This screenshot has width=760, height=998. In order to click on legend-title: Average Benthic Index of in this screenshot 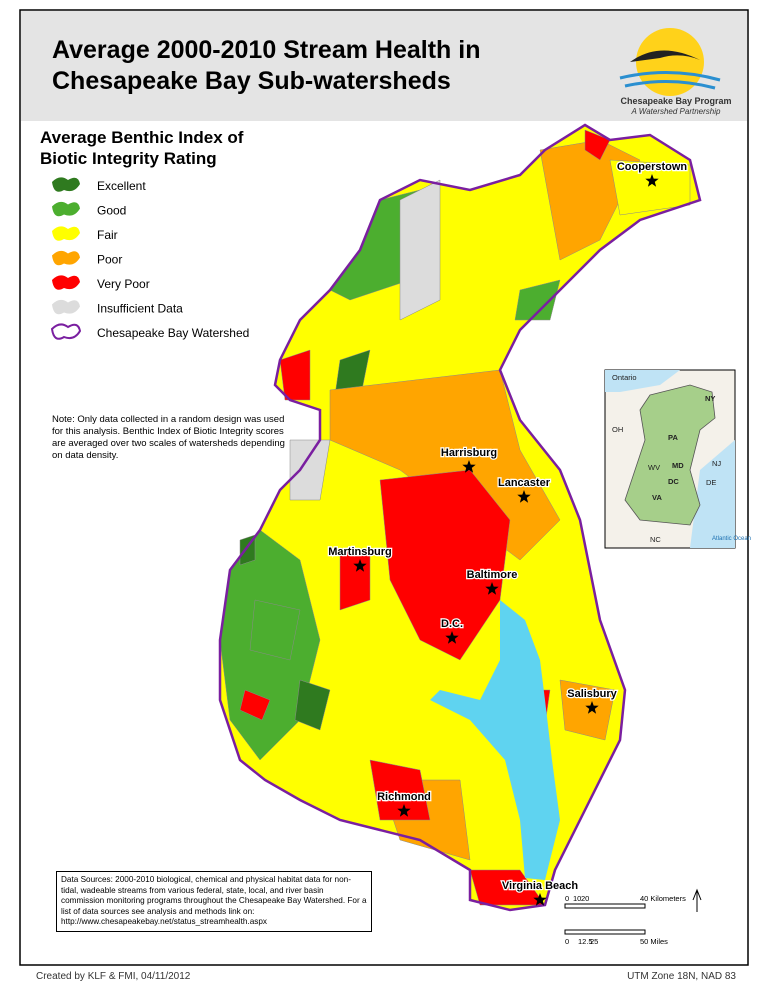, I will do `click(142, 137)`.